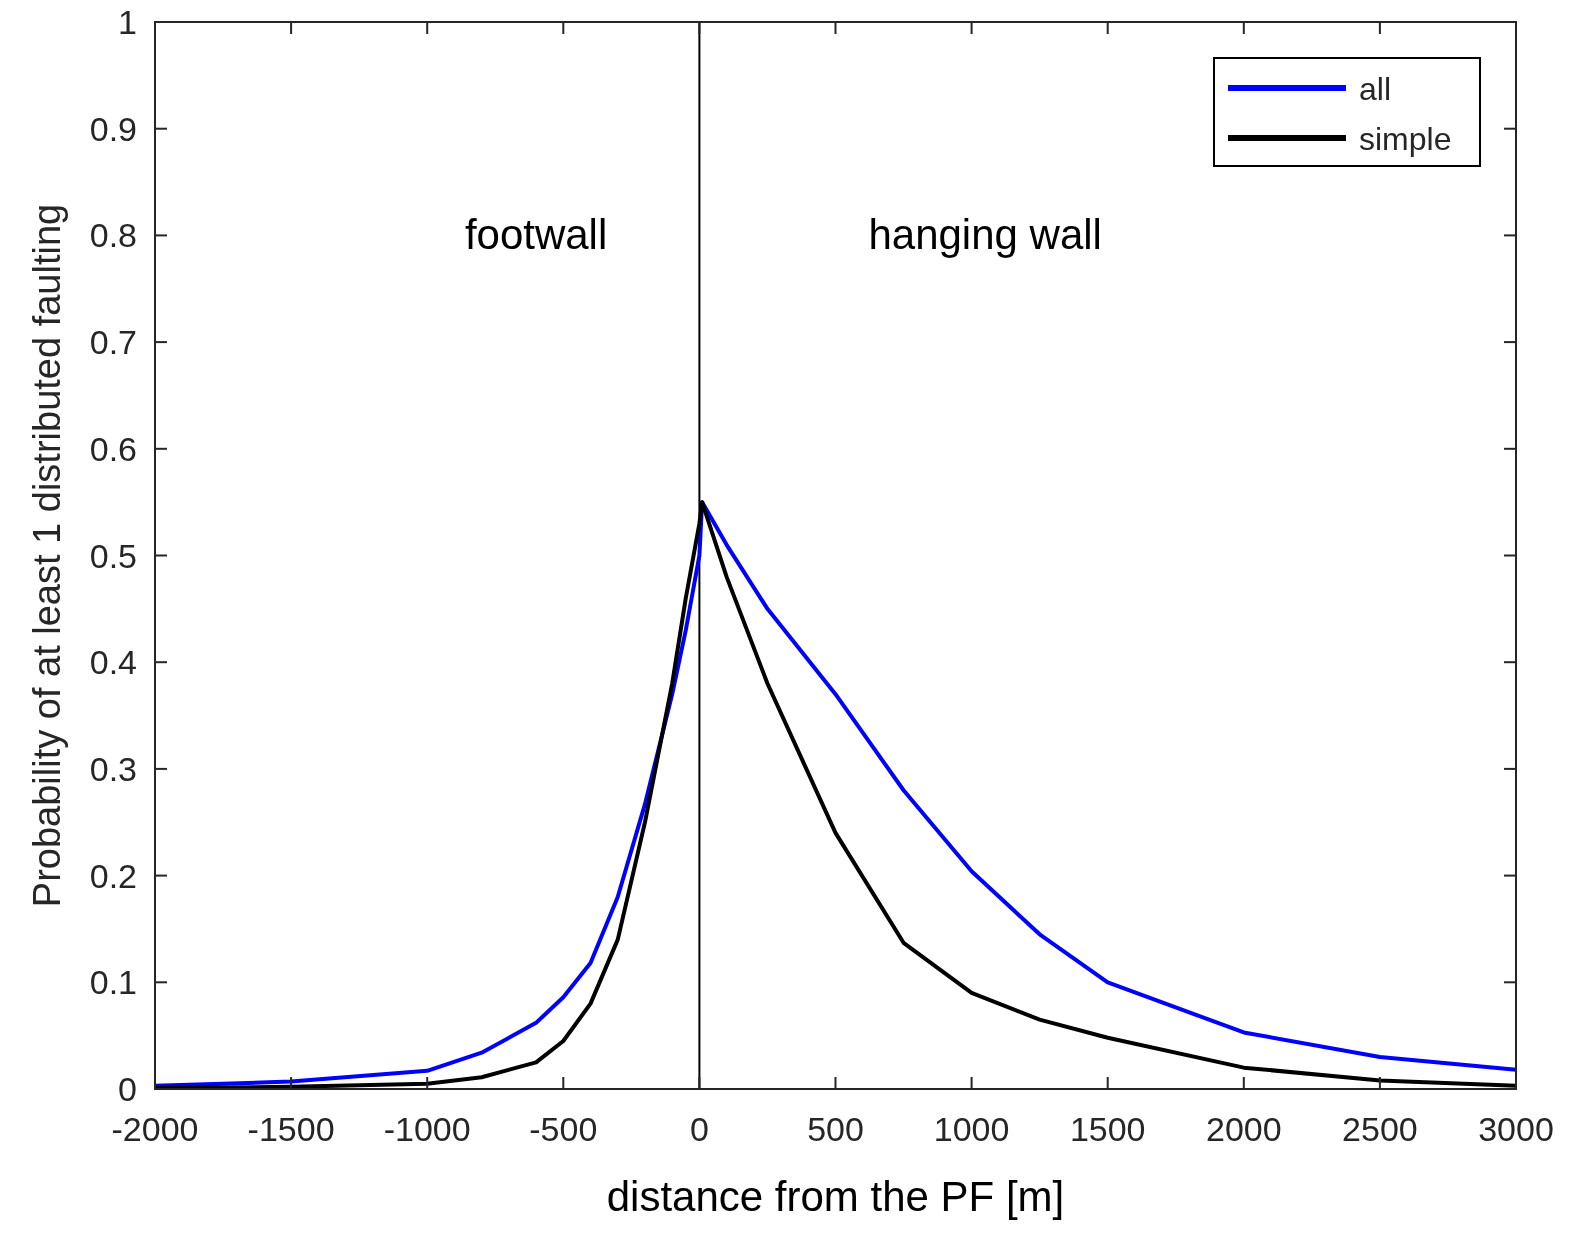  What do you see at coordinates (1516, 1129) in the screenshot?
I see `x-tick-label: 3000` at bounding box center [1516, 1129].